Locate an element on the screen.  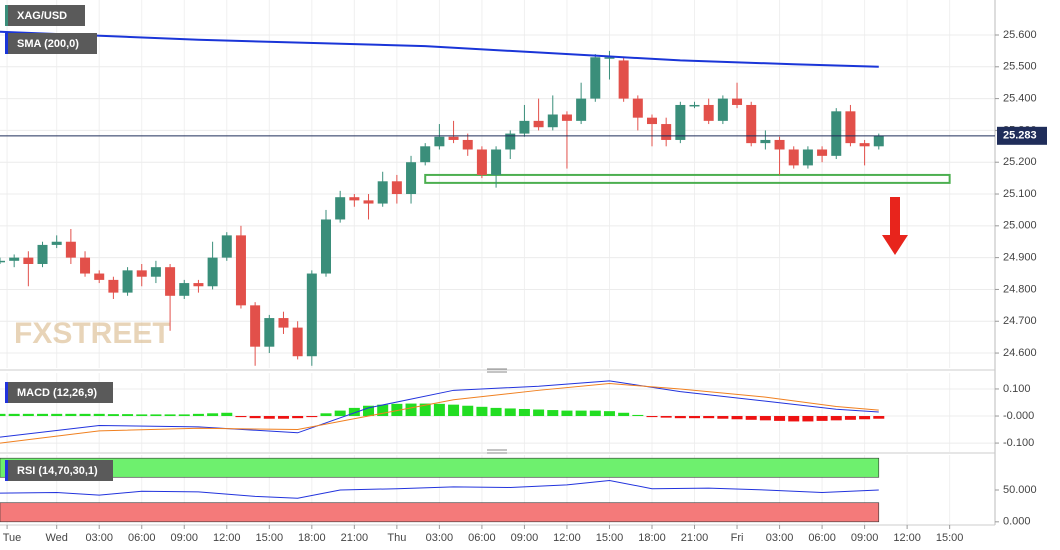
x-tick-label: 18:00 is located at coordinates (312, 538).